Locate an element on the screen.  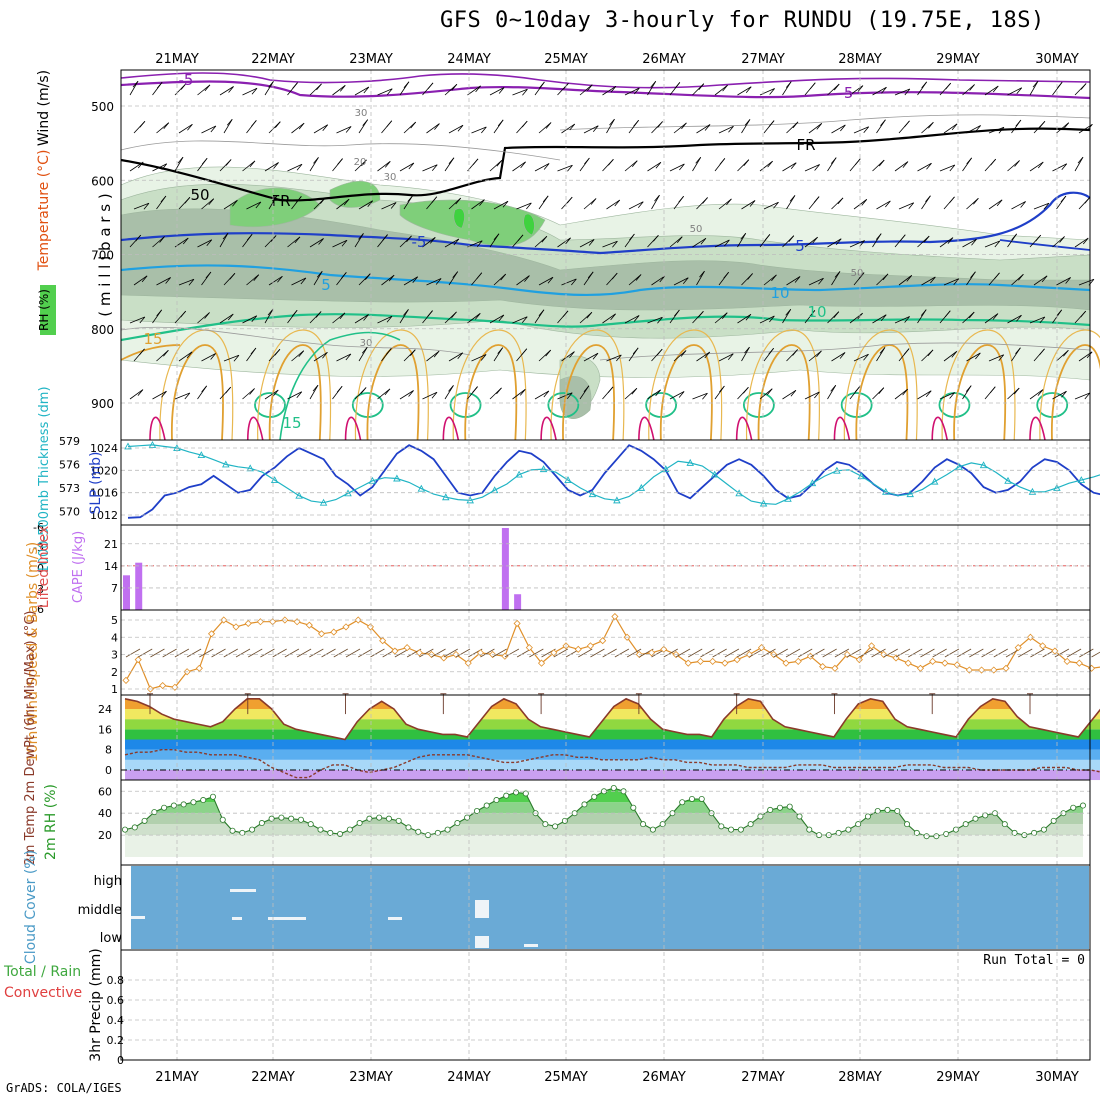
cloud-fill is located at coordinates (610, 907).